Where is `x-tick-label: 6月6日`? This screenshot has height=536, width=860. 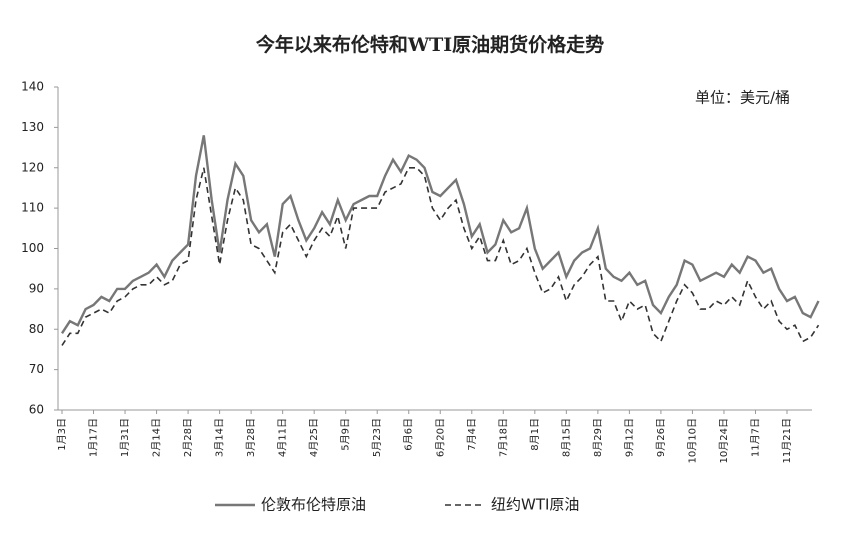
x-tick-label: 6月6日 is located at coordinates (409, 434).